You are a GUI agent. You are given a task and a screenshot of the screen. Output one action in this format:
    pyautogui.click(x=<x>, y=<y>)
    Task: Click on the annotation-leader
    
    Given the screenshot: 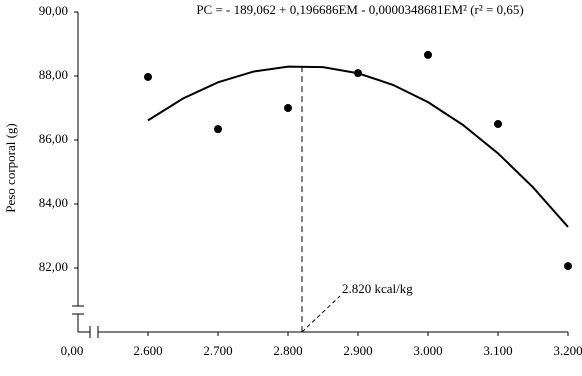 What is the action you would take?
    pyautogui.click(x=321, y=314)
    